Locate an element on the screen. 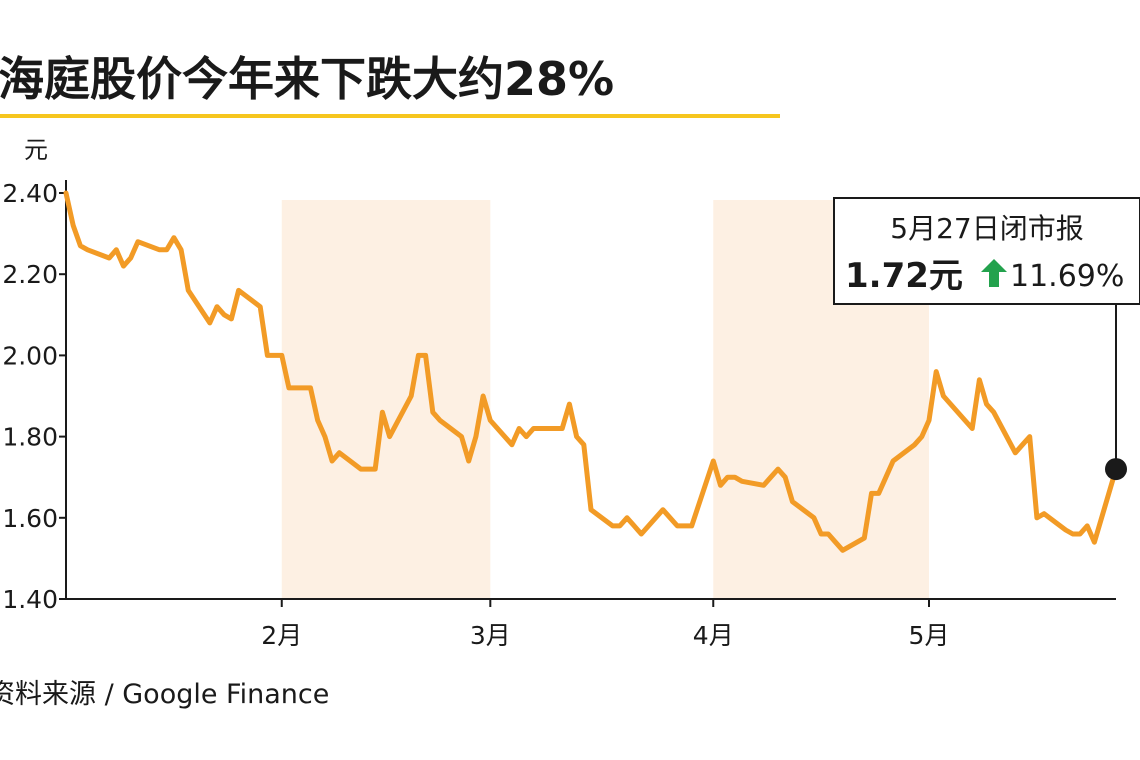  y-tick-label: 1.60 is located at coordinates (30, 518).